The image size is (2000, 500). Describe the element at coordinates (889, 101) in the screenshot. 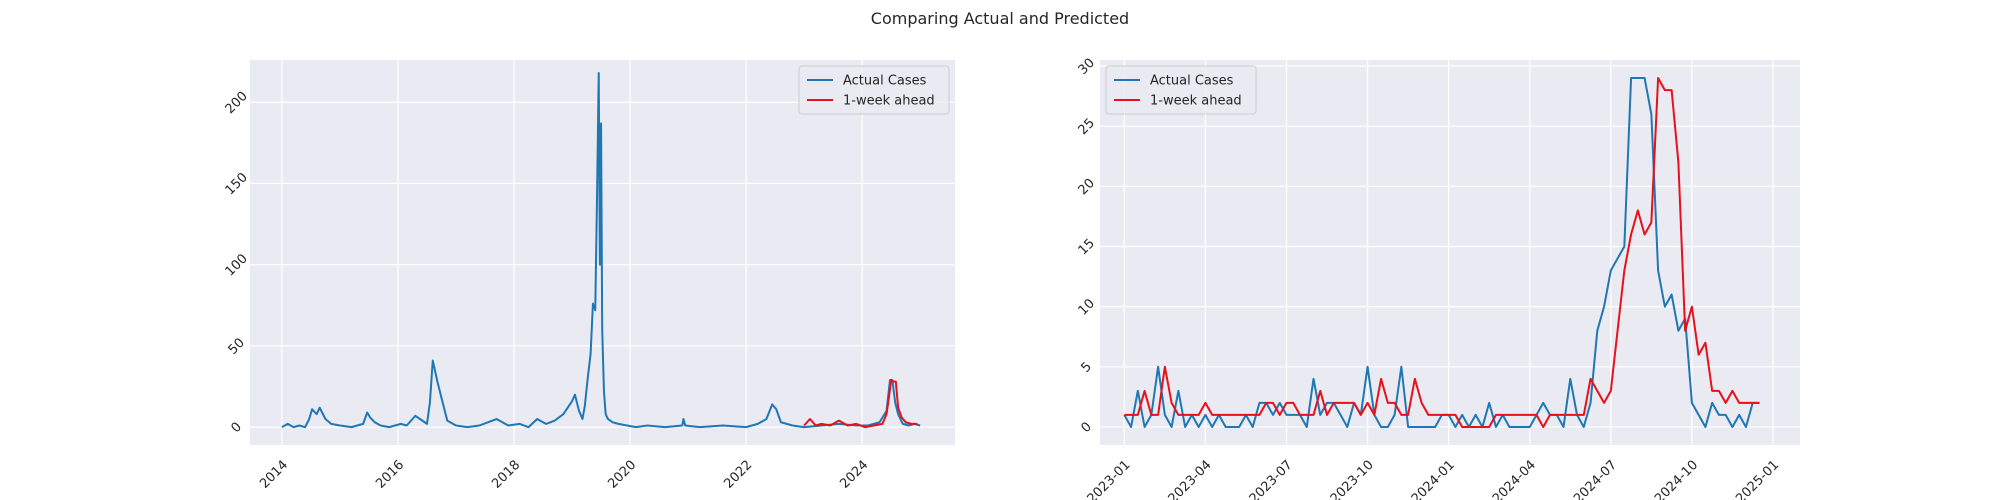

I see `left-legend-label: 1-week ahead` at that location.